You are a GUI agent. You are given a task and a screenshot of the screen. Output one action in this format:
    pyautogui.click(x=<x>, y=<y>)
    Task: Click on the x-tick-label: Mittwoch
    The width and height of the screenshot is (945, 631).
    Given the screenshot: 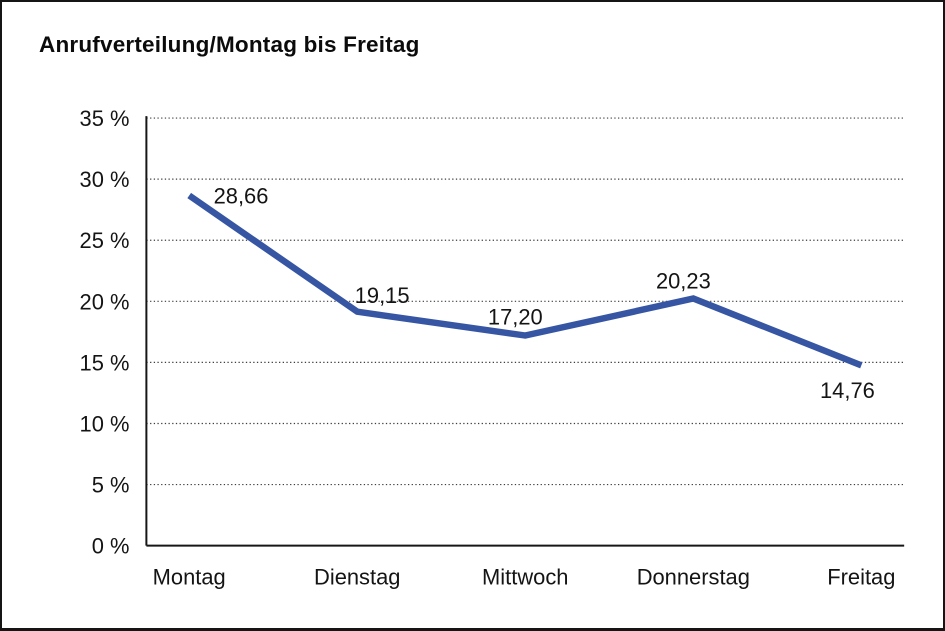 What is the action you would take?
    pyautogui.click(x=525, y=576)
    